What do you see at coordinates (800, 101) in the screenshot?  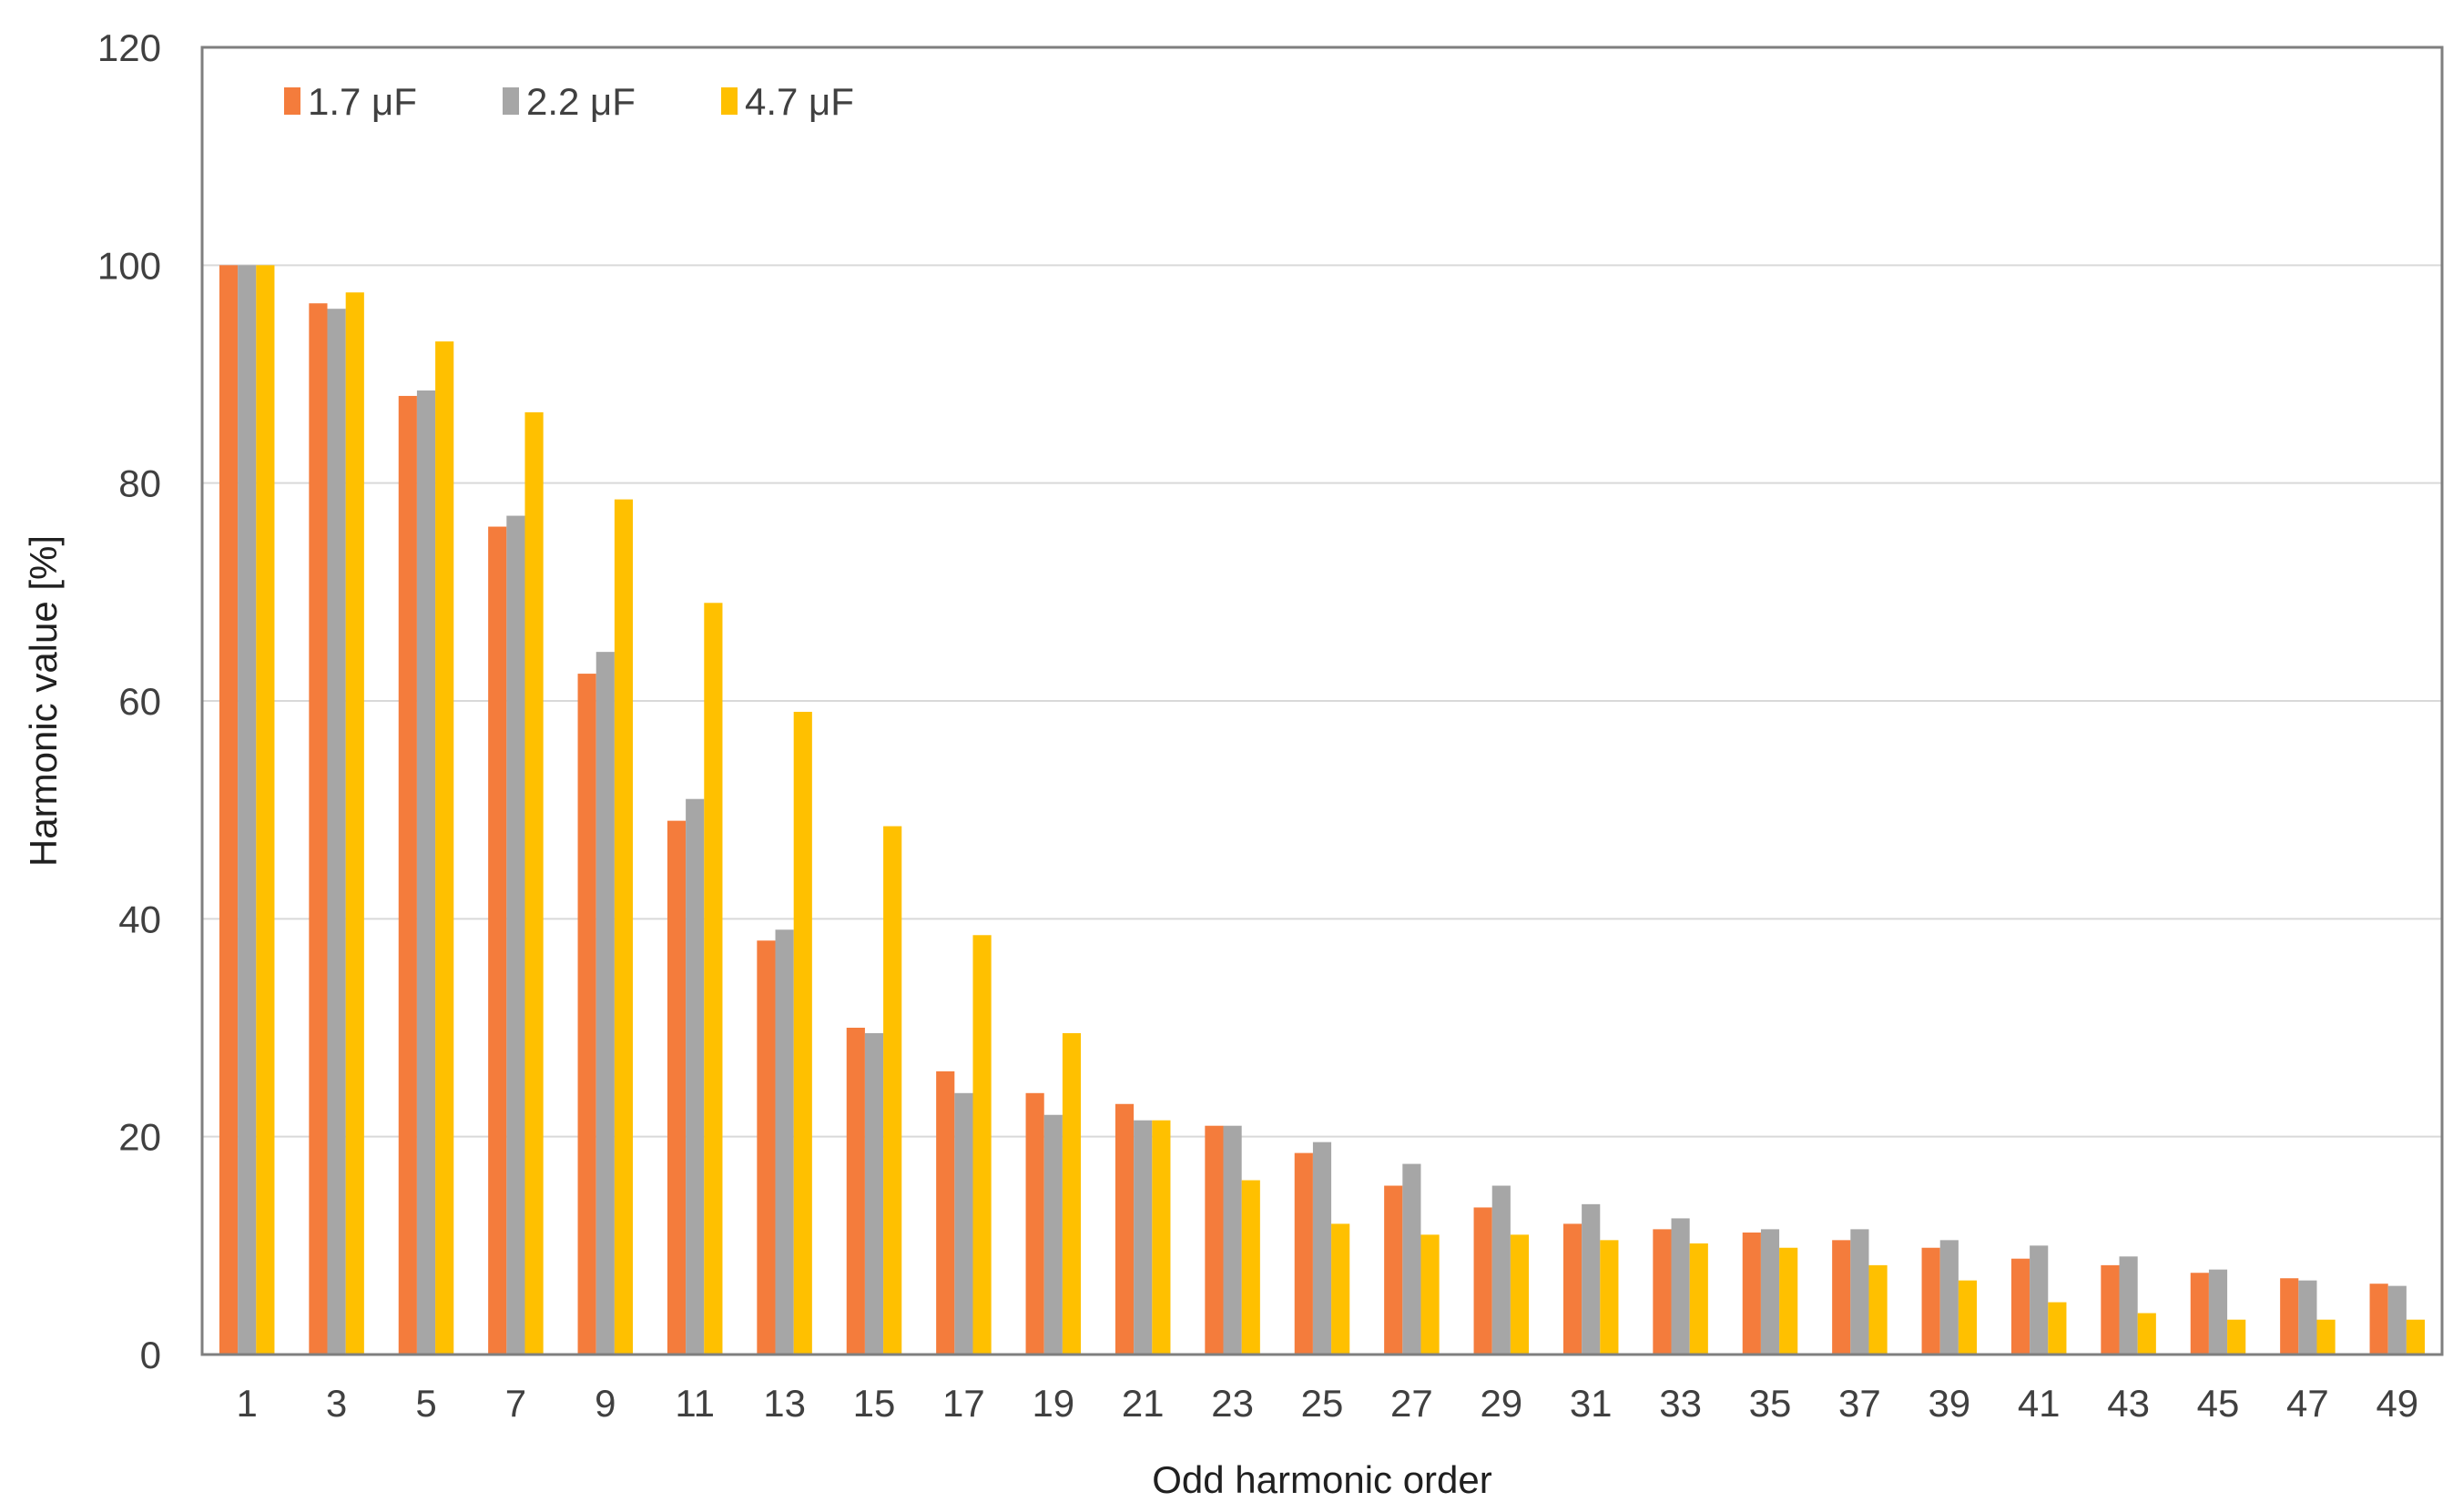 I see `legend-label: 4.7 μF` at bounding box center [800, 101].